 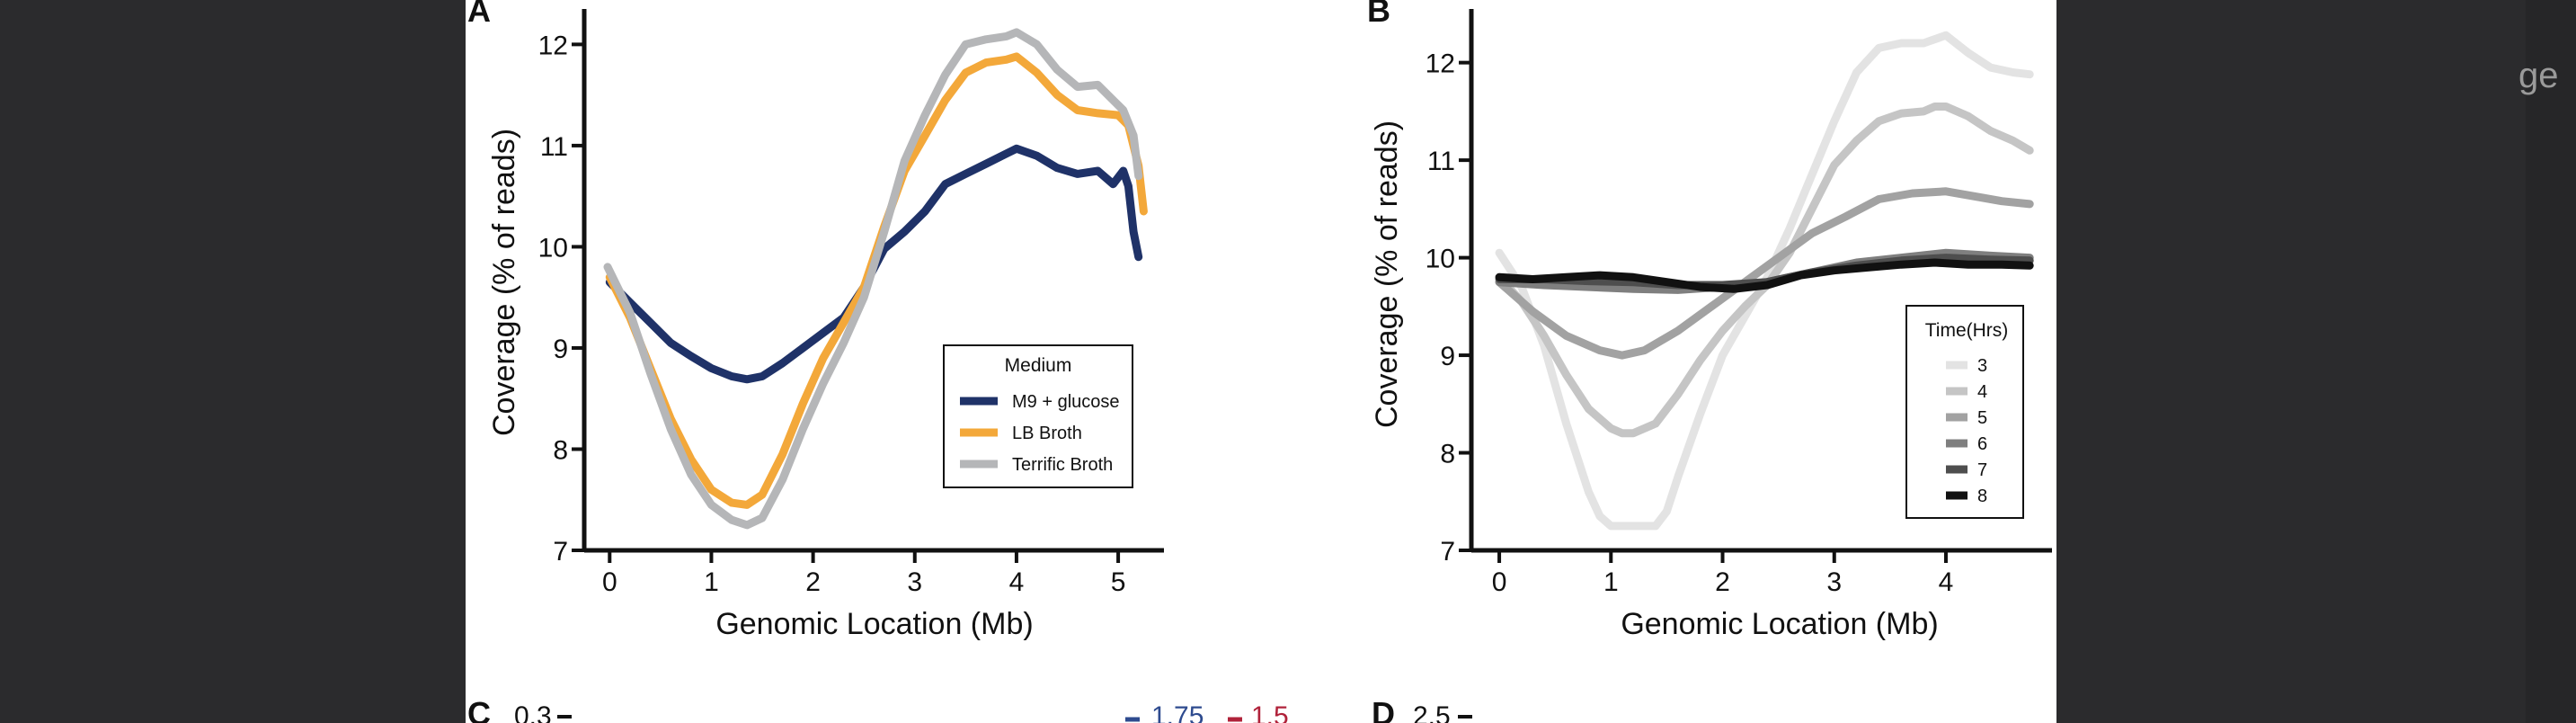 What do you see at coordinates (479, 14) in the screenshot?
I see `panel-a-letter: A` at bounding box center [479, 14].